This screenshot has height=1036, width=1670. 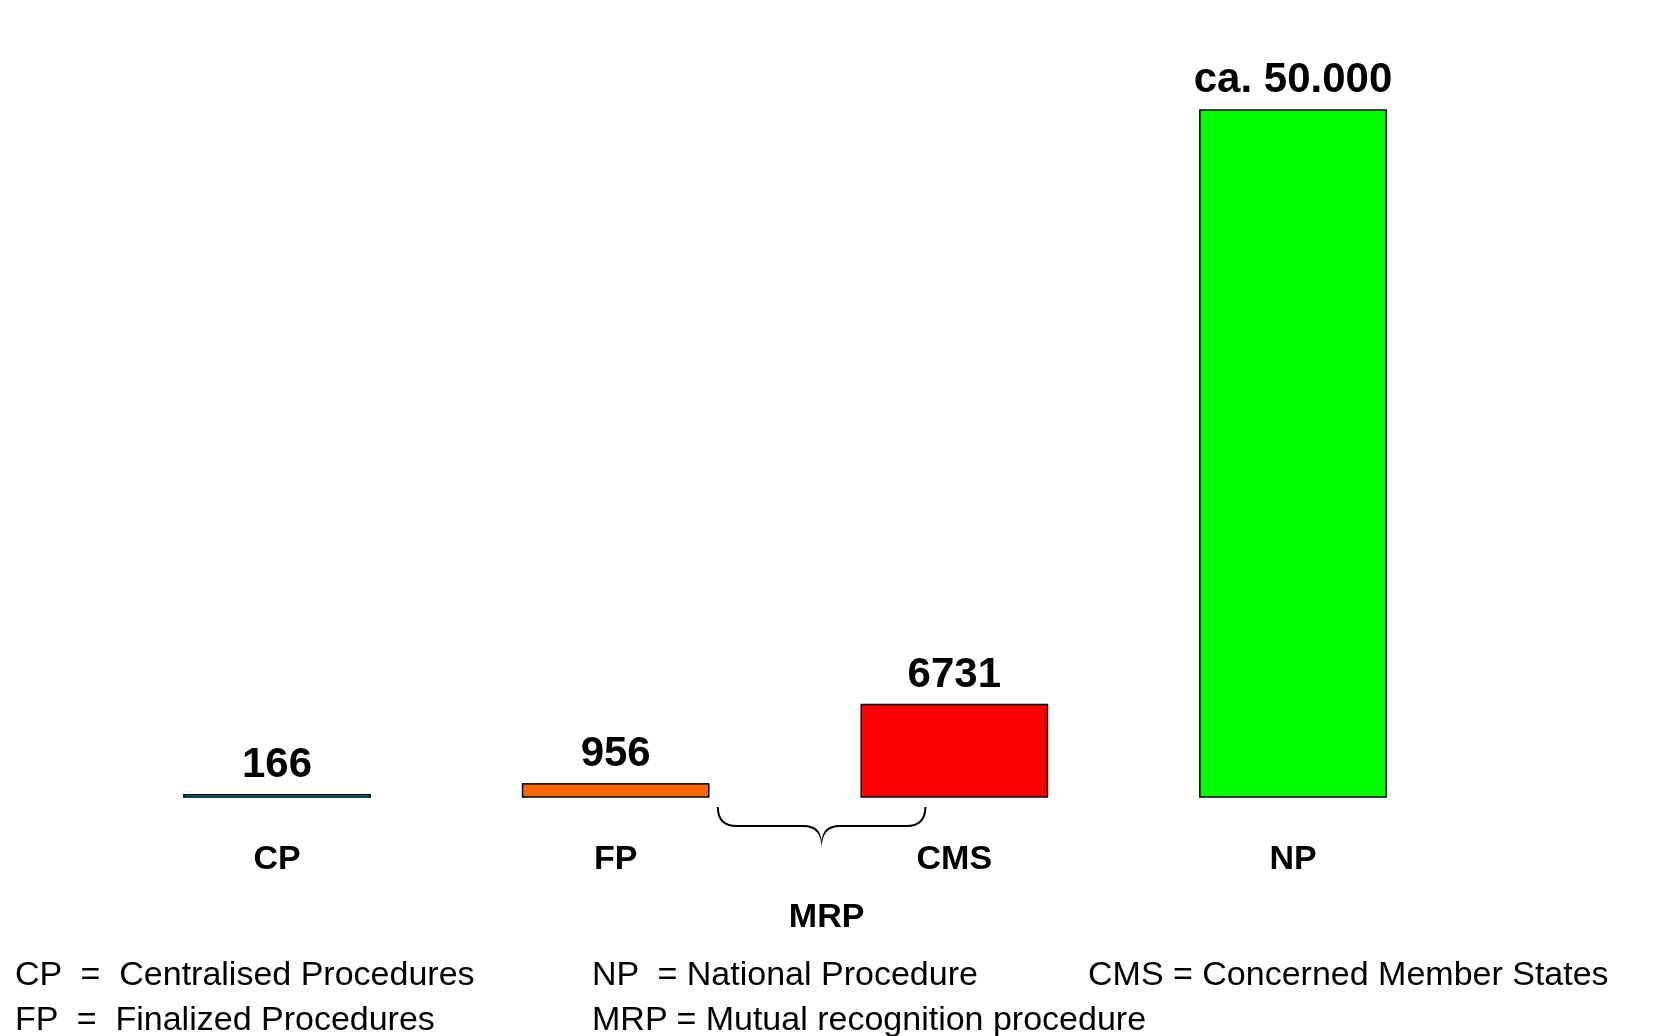 What do you see at coordinates (1293, 77) in the screenshot?
I see `data-label: ca. 50.000` at bounding box center [1293, 77].